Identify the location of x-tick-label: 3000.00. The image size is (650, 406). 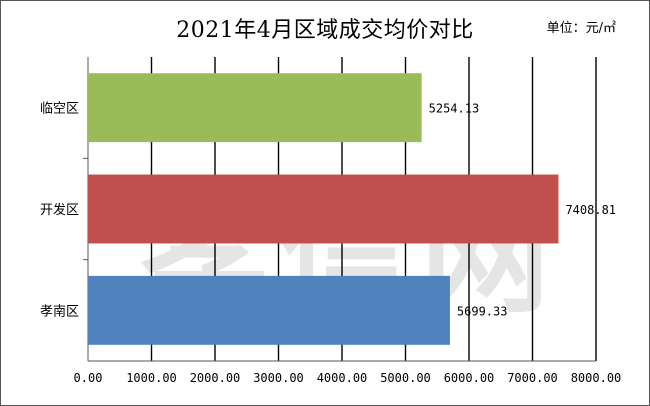
(278, 378).